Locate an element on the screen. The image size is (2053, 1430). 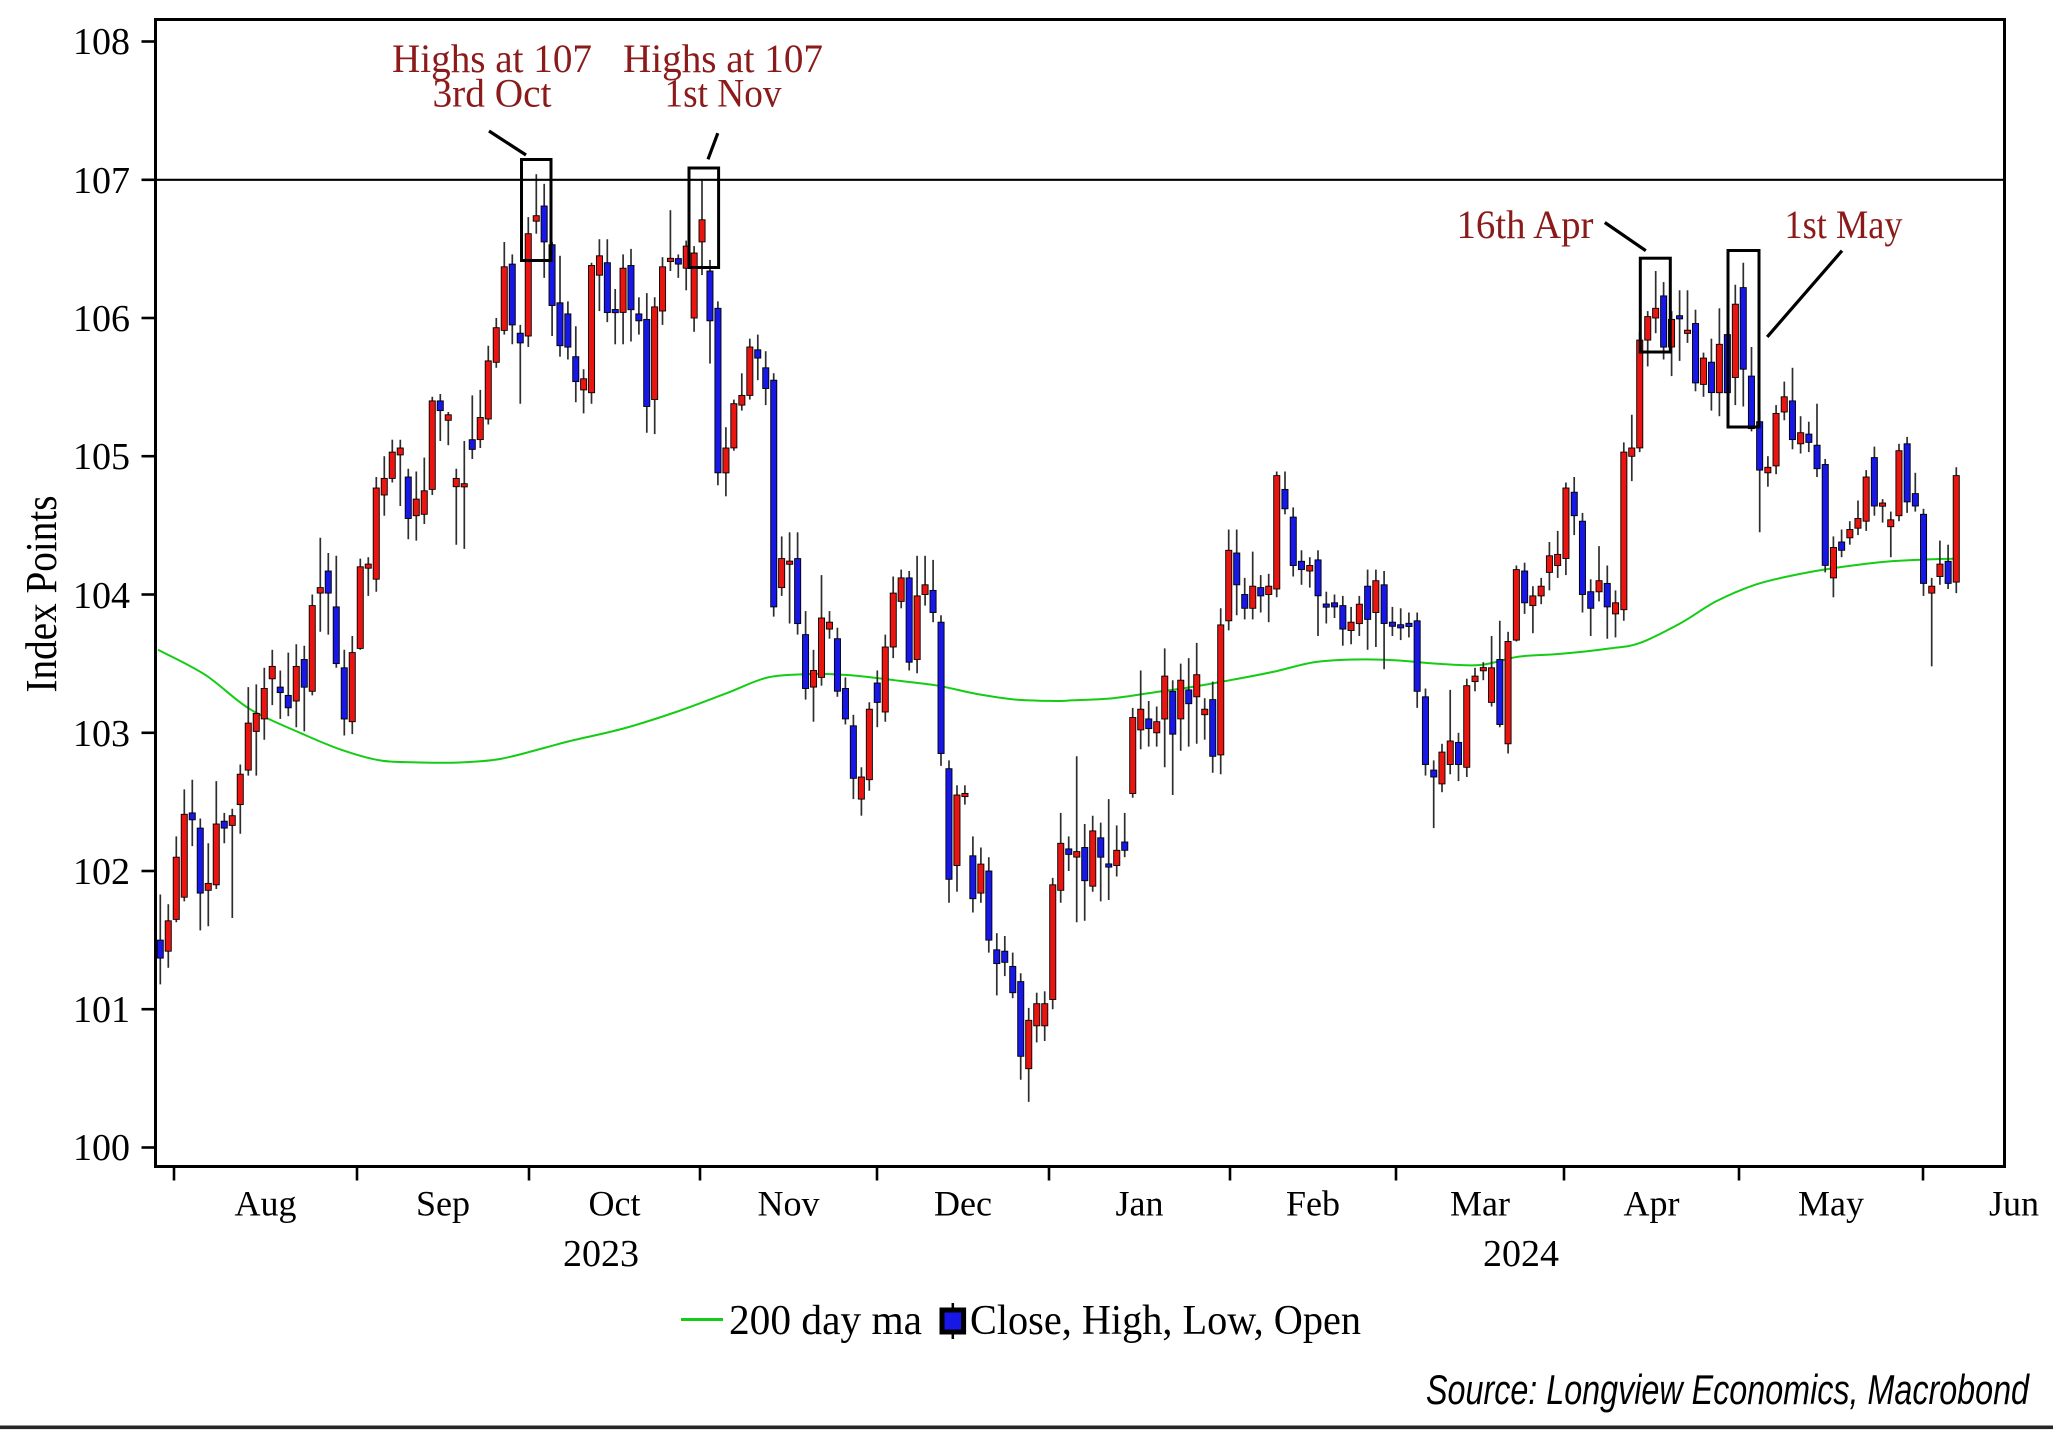
svg-text: Jan is located at coordinates (1140, 1204).